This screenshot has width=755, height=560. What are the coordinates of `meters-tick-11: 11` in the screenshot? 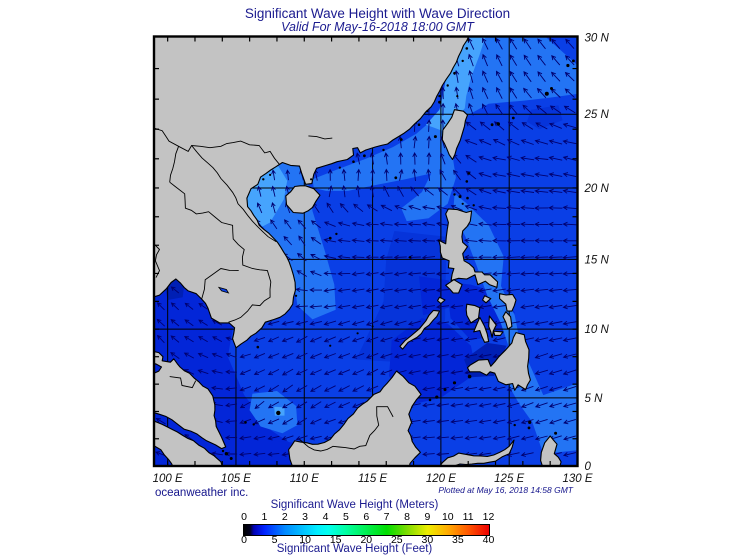 It's located at (468, 517).